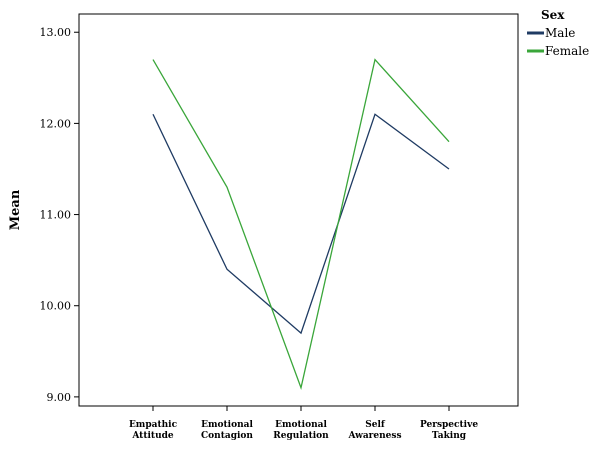  Describe the element at coordinates (59, 397) in the screenshot. I see `y-tick-label: 9.00` at that location.